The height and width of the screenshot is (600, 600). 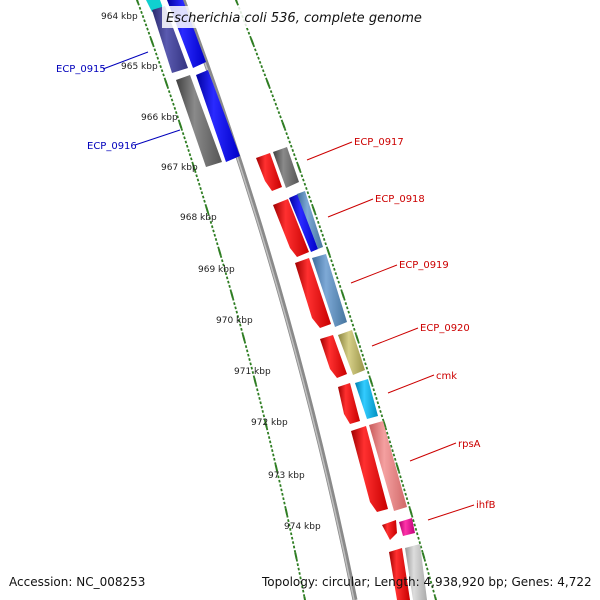 What do you see at coordinates (294, 18) in the screenshot?
I see `genome-title: Escherichia coli 536, complete genome` at bounding box center [294, 18].